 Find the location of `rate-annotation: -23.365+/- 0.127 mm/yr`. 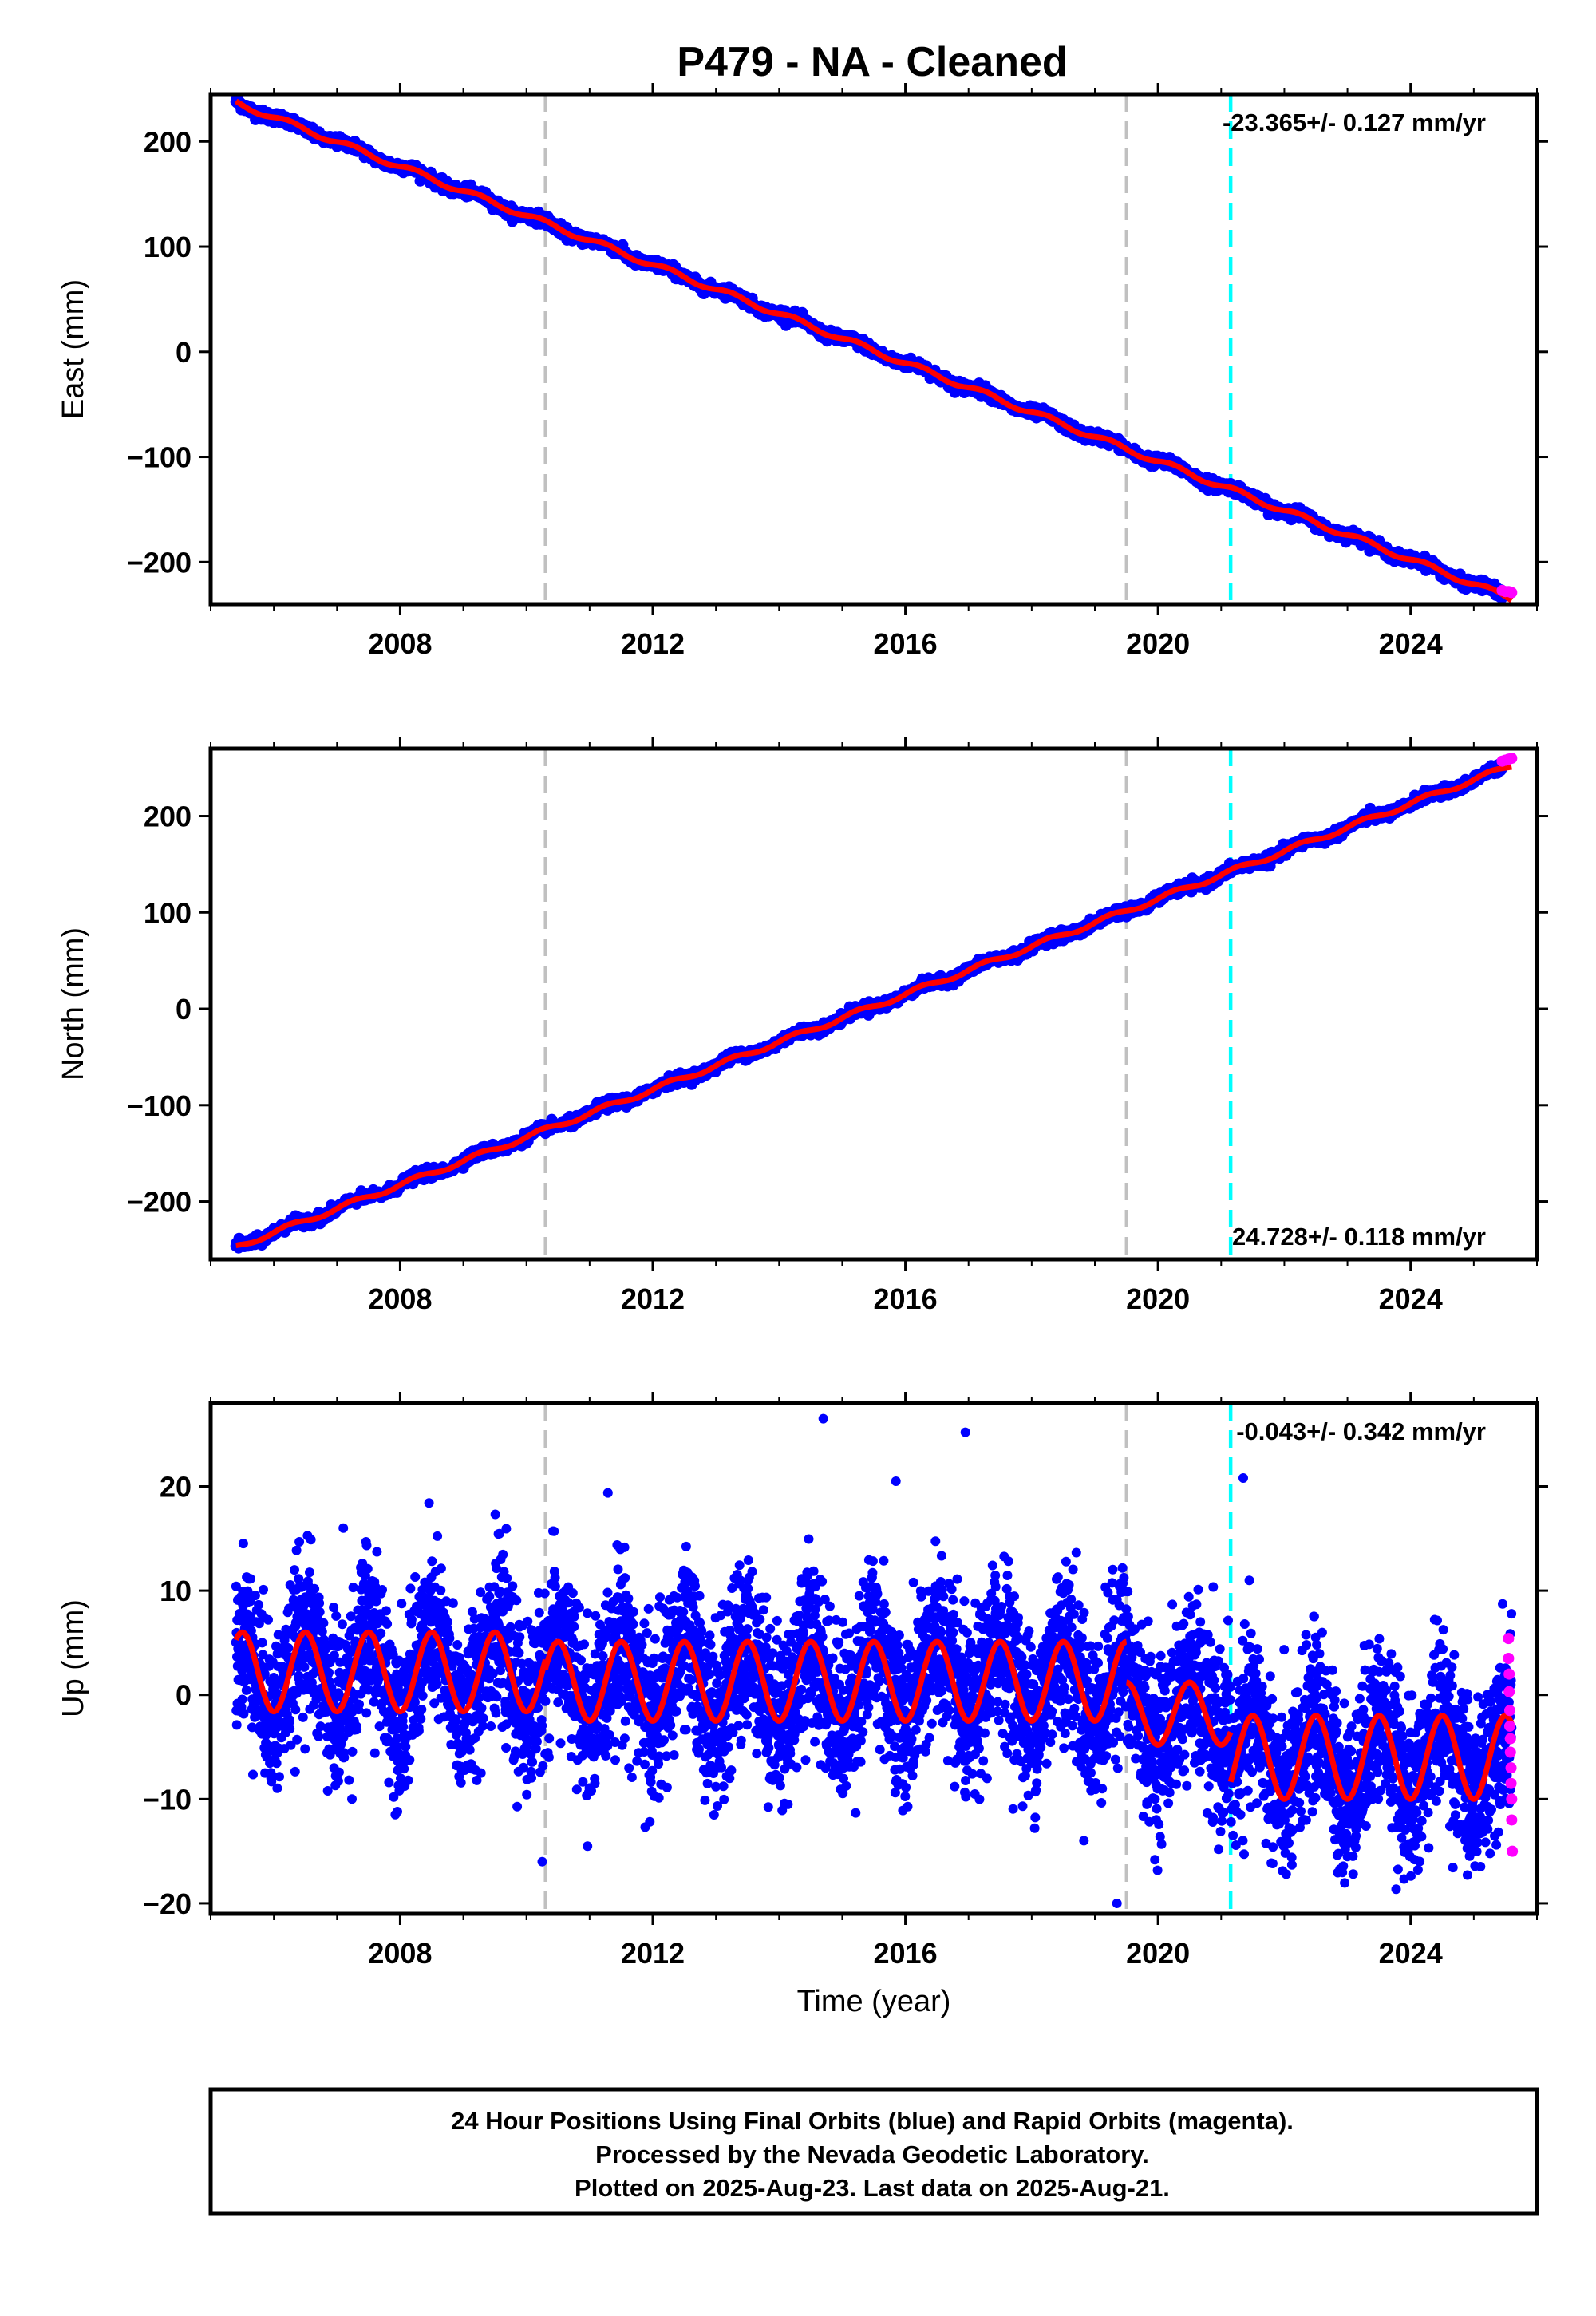

rate-annotation: -23.365+/- 0.127 mm/yr is located at coordinates (1354, 122).